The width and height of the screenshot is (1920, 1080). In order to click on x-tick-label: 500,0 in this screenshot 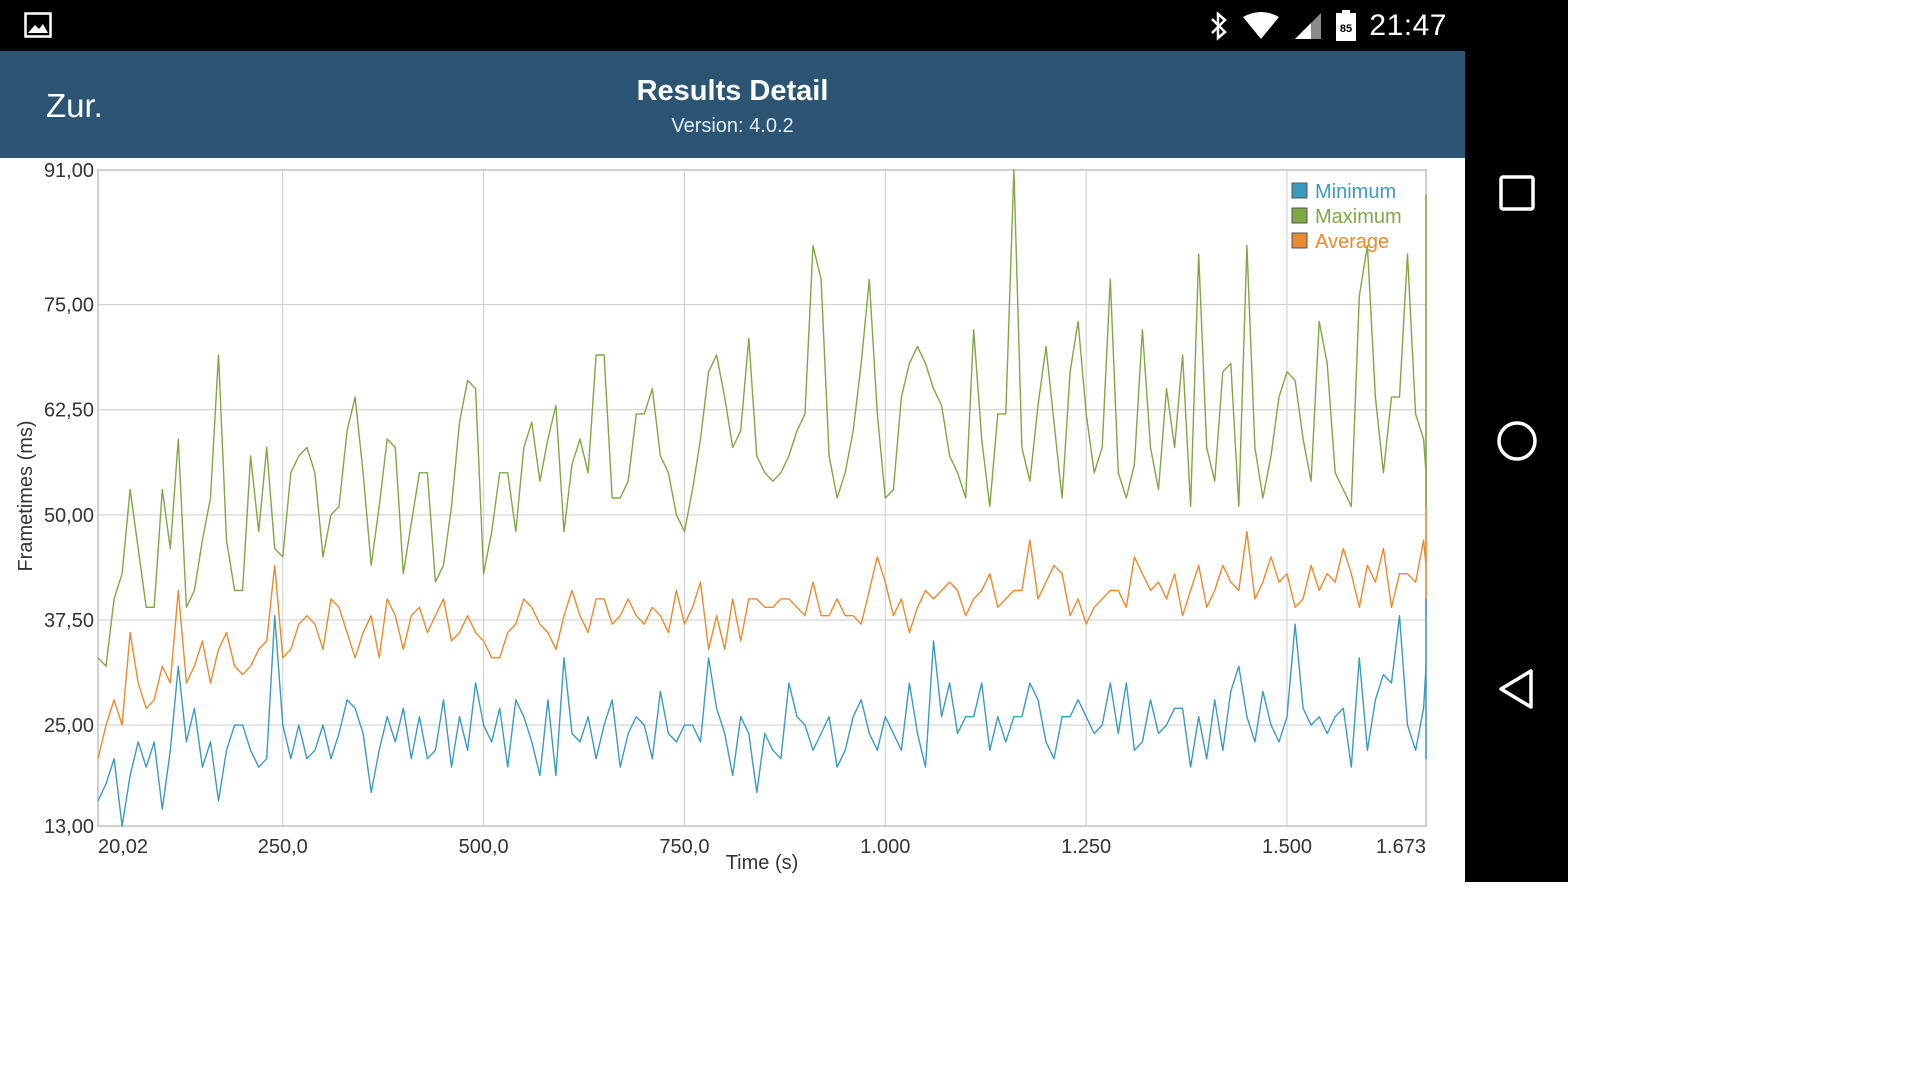, I will do `click(484, 847)`.